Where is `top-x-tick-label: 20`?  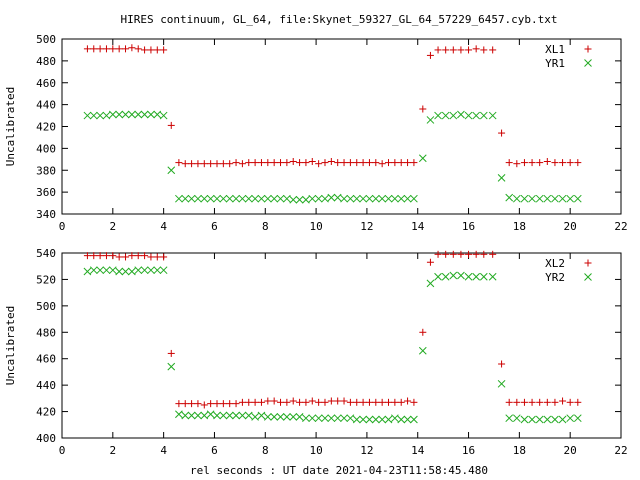 top-x-tick-label: 20 is located at coordinates (570, 226).